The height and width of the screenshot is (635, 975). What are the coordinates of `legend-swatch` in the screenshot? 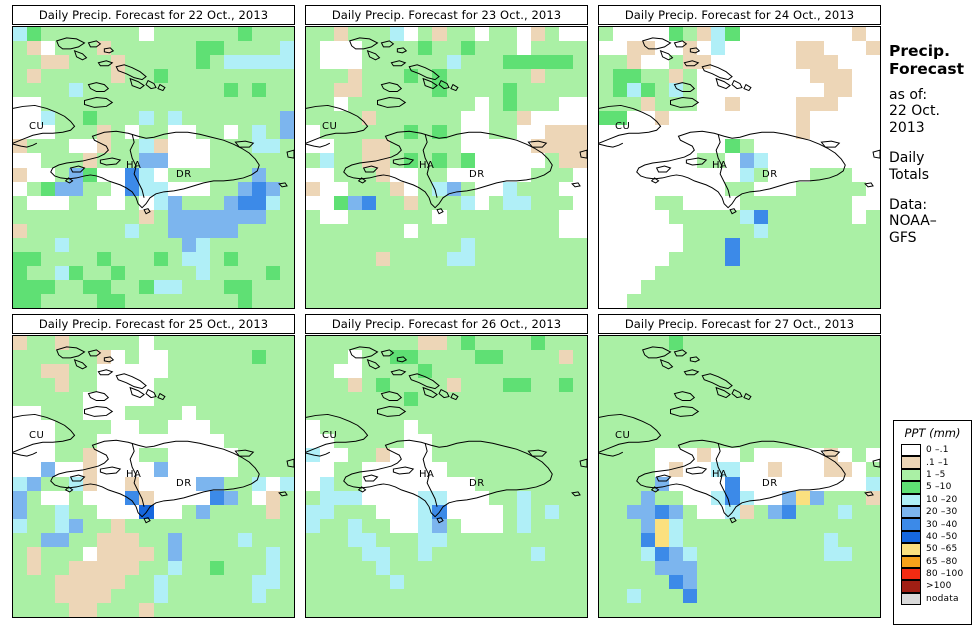 It's located at (911, 499).